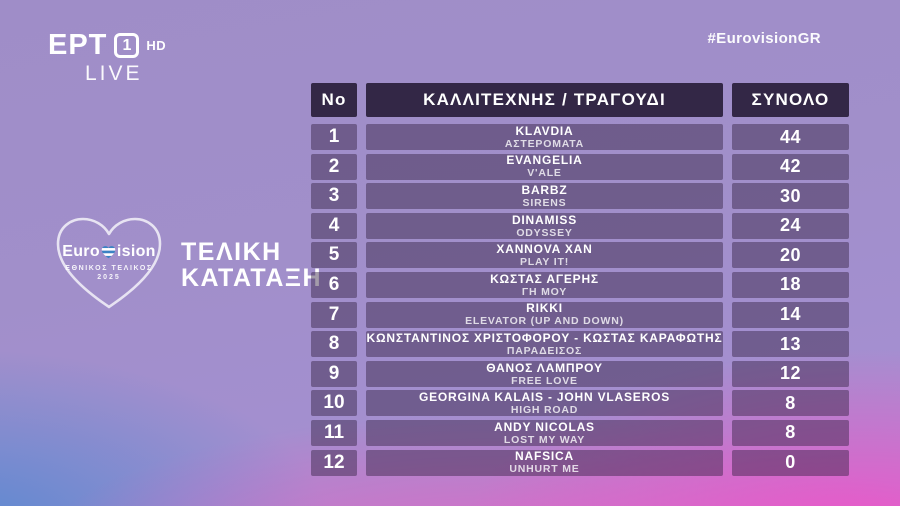  I want to click on table-row: 6 ΚΩΣΤΑΣ ΑΓΕΡΗΣ ΓΗ ΜΟΥ 18, so click(580, 284).